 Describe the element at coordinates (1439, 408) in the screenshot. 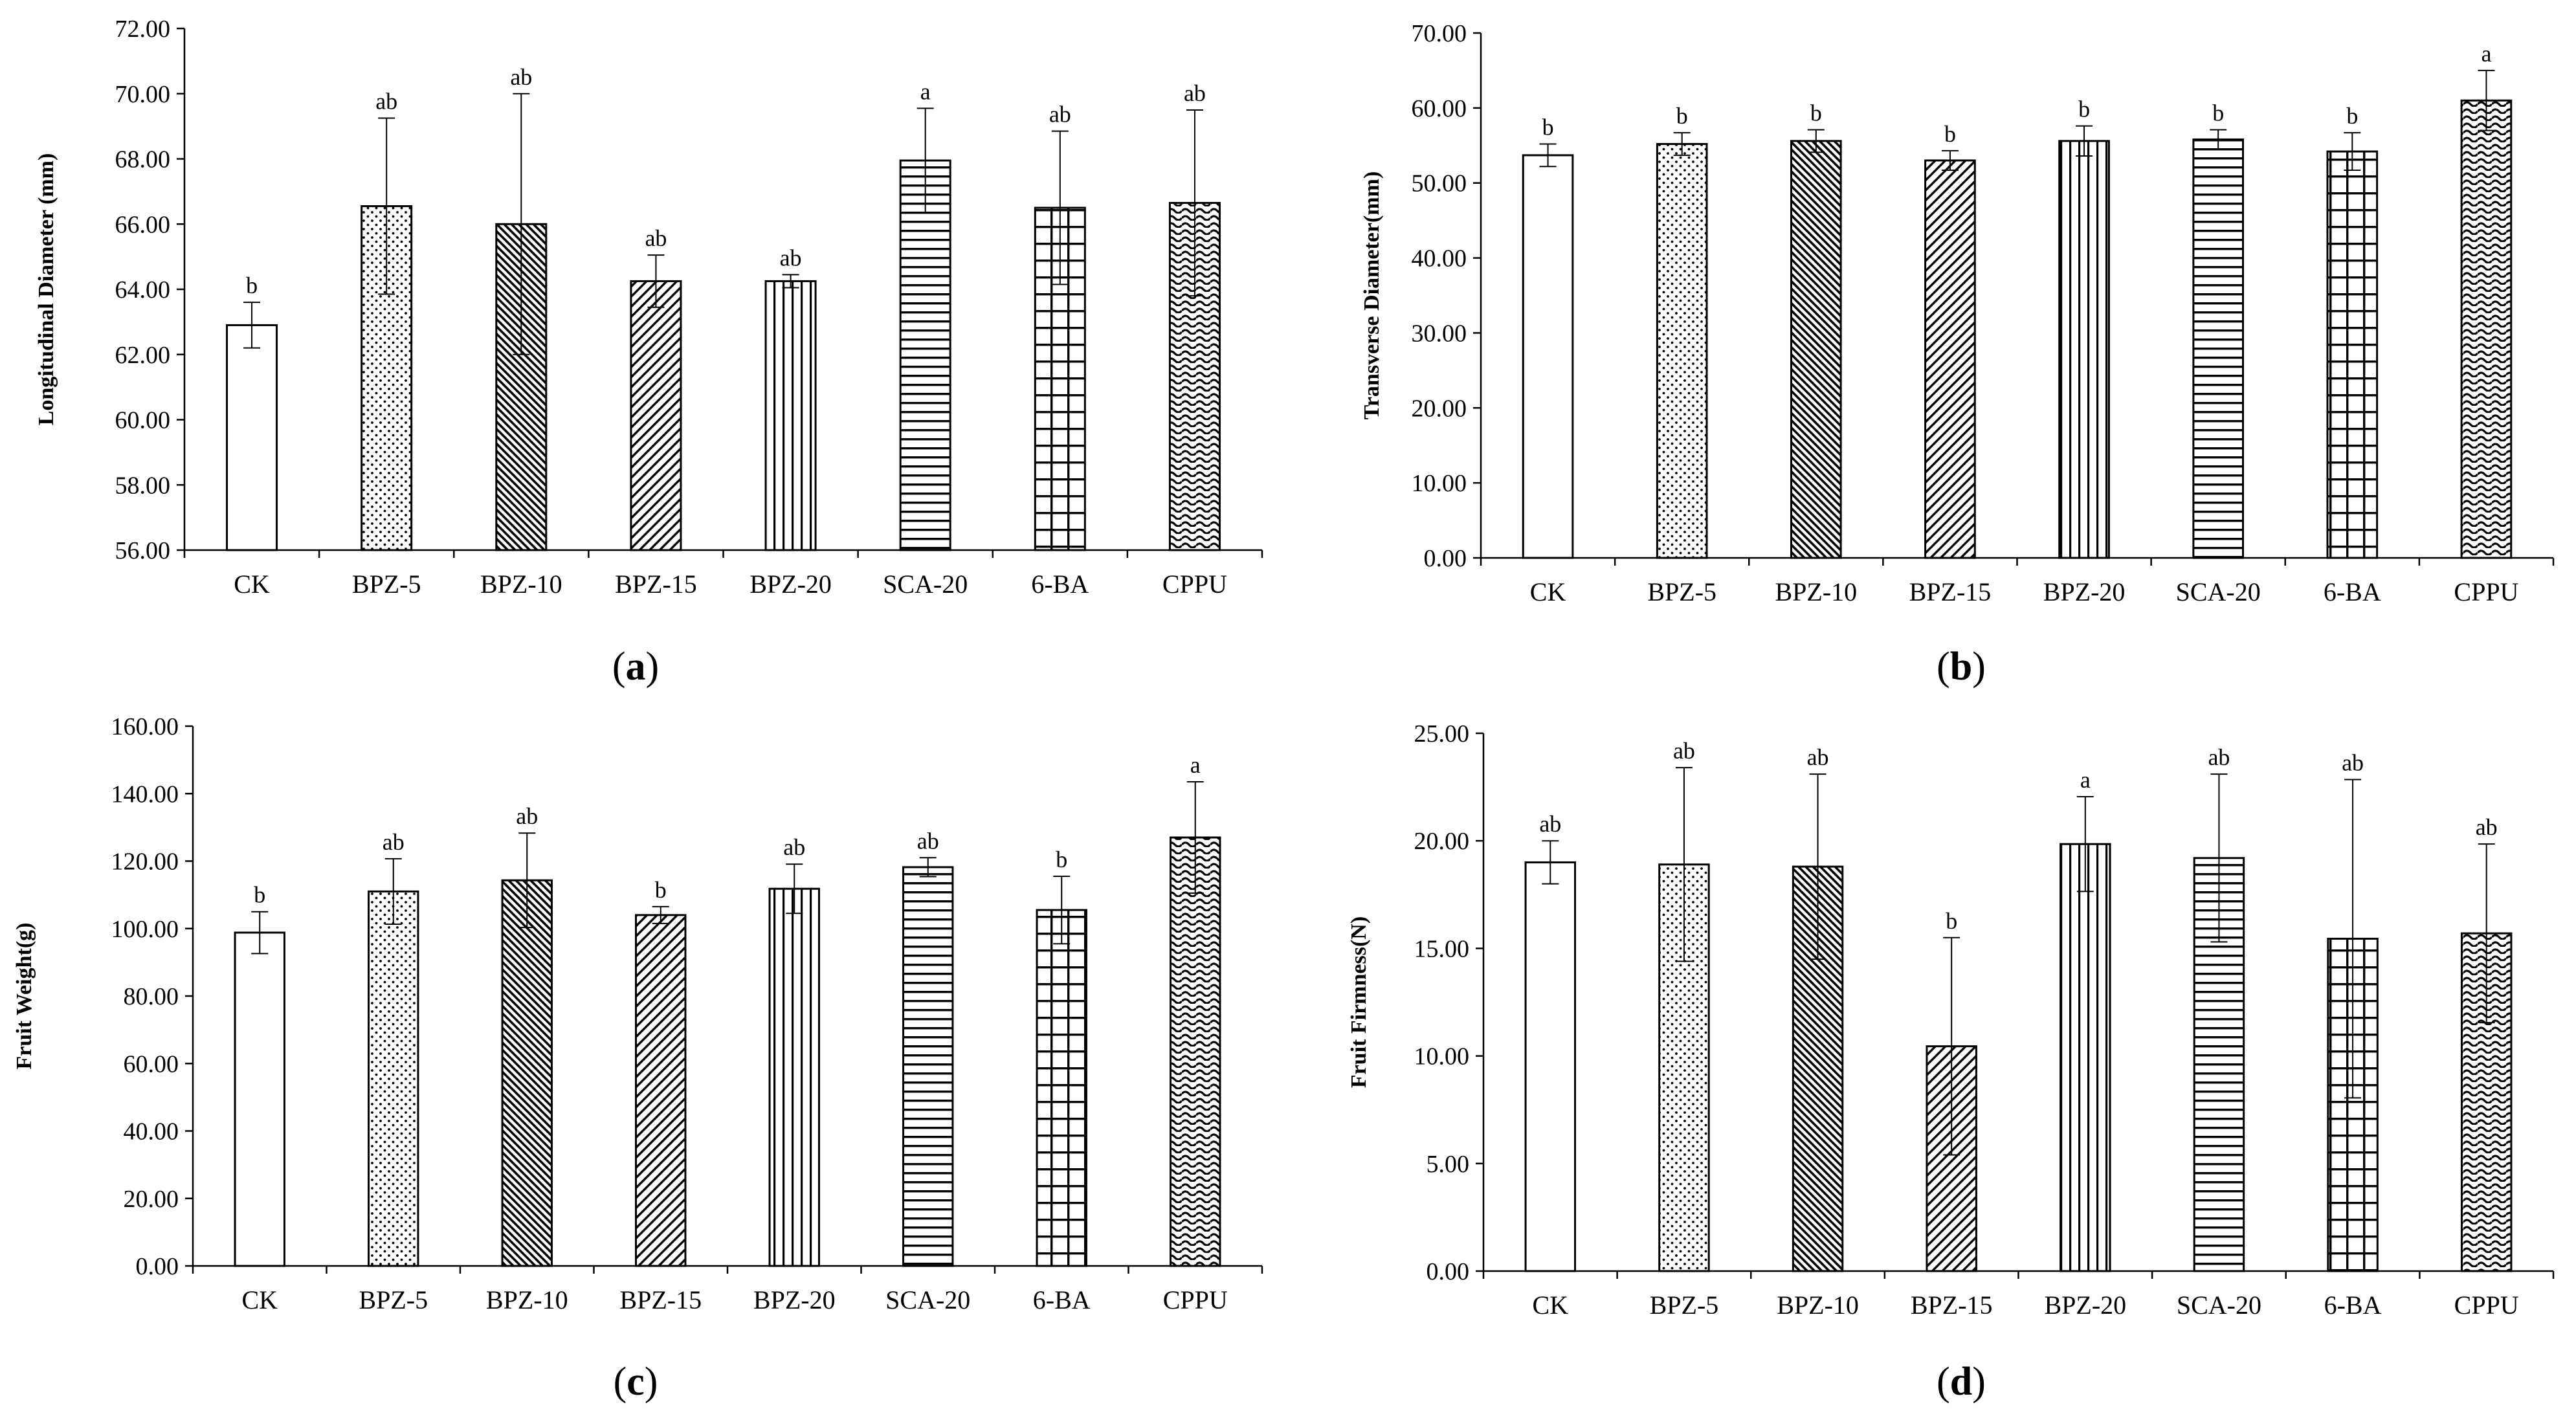

I see `y-tick-label: 20.00` at that location.